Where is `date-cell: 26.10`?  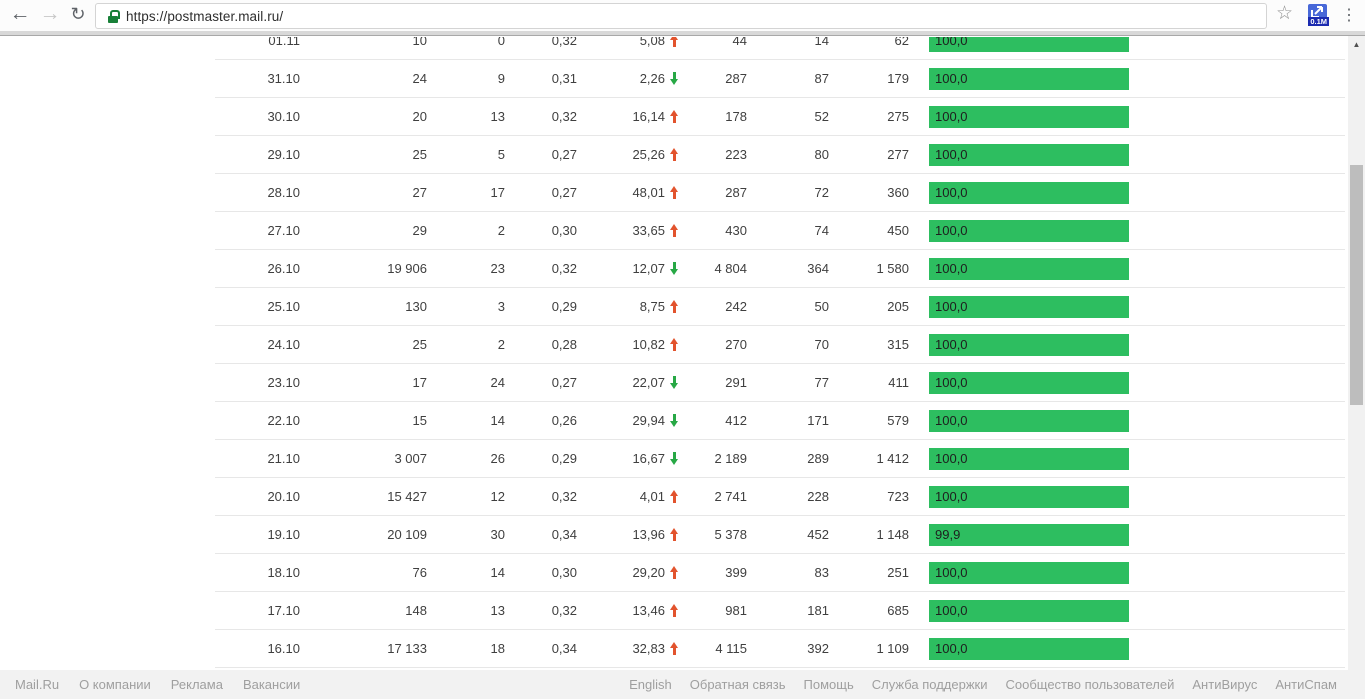
date-cell: 26.10 is located at coordinates (283, 268).